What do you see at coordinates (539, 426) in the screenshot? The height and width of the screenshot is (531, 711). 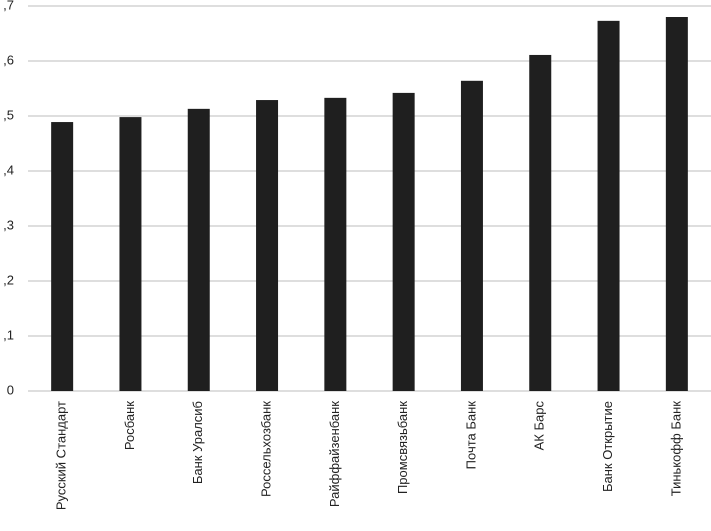 I see `x-tick-label: АК Барс` at bounding box center [539, 426].